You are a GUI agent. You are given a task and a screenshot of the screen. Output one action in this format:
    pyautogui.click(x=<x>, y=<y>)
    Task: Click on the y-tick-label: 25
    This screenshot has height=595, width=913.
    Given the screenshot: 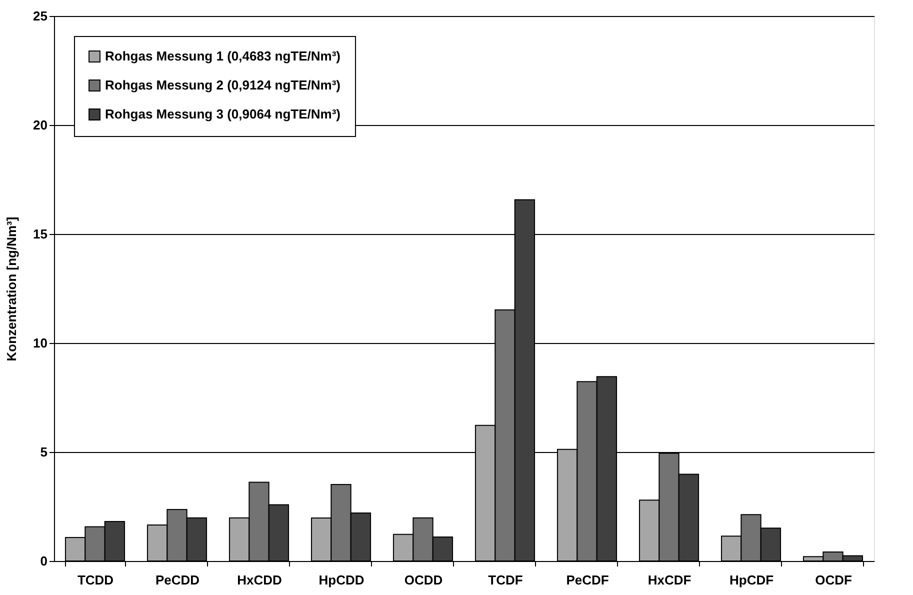 What is the action you would take?
    pyautogui.click(x=40, y=16)
    